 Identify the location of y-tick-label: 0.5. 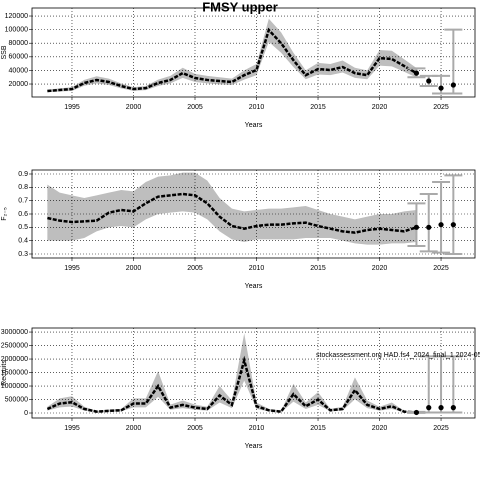
(23, 227).